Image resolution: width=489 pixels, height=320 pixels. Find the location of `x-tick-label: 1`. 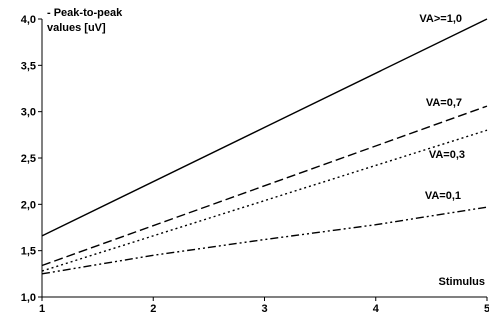

x-tick-label: 1 is located at coordinates (42, 309).